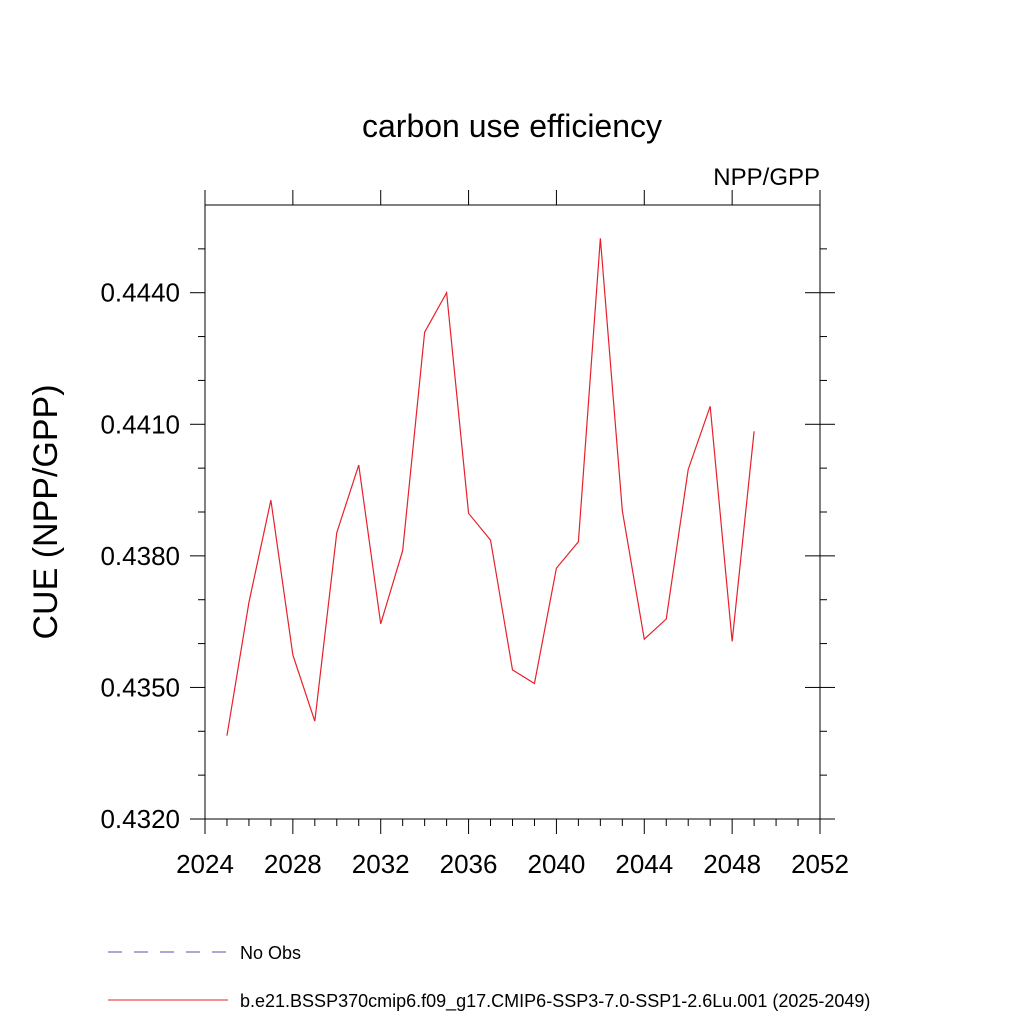 The width and height of the screenshot is (1024, 1024). What do you see at coordinates (644, 864) in the screenshot?
I see `x-tick-label: 2044` at bounding box center [644, 864].